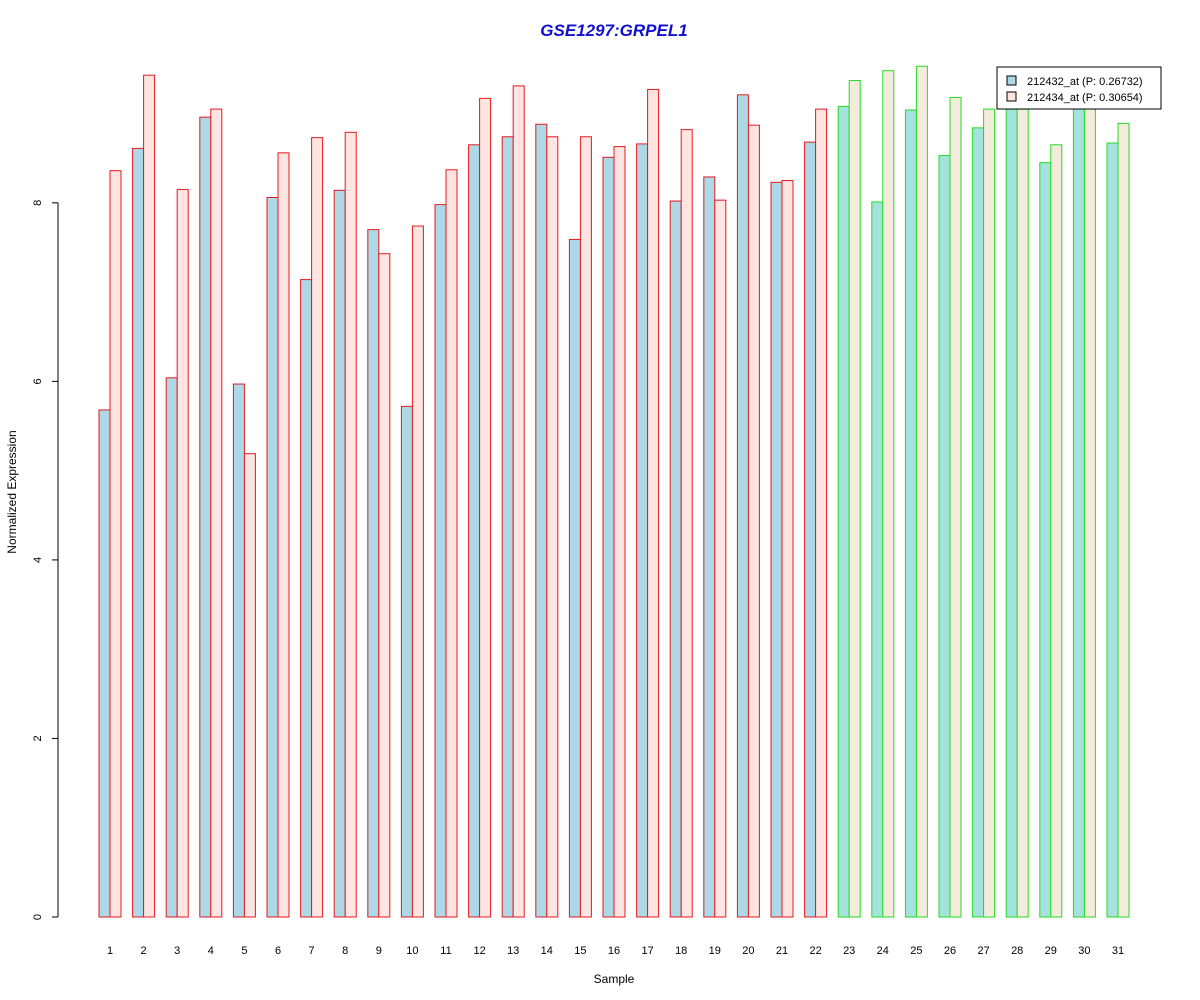  What do you see at coordinates (38, 381) in the screenshot?
I see `y-tick-label: 6` at bounding box center [38, 381].